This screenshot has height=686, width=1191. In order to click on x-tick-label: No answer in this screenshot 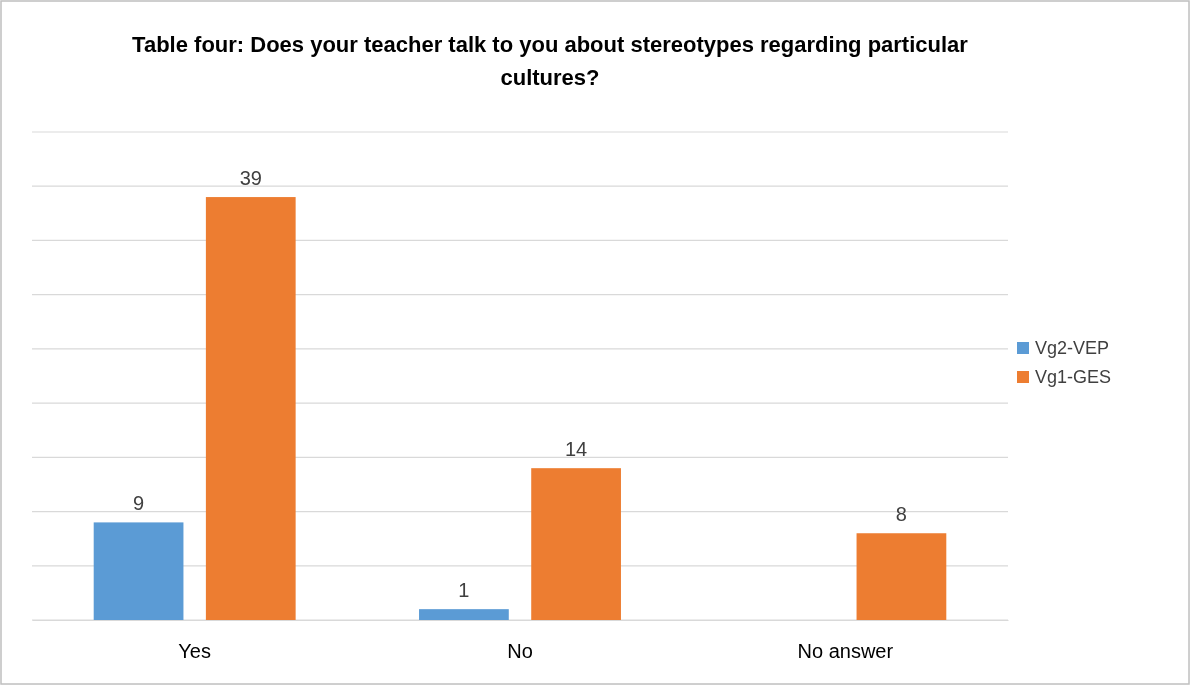, I will do `click(845, 651)`.